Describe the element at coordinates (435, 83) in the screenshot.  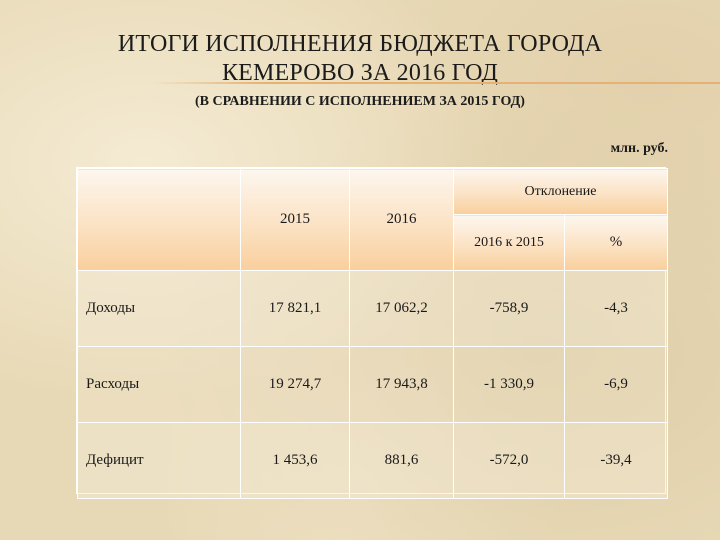
I see `title-divider` at that location.